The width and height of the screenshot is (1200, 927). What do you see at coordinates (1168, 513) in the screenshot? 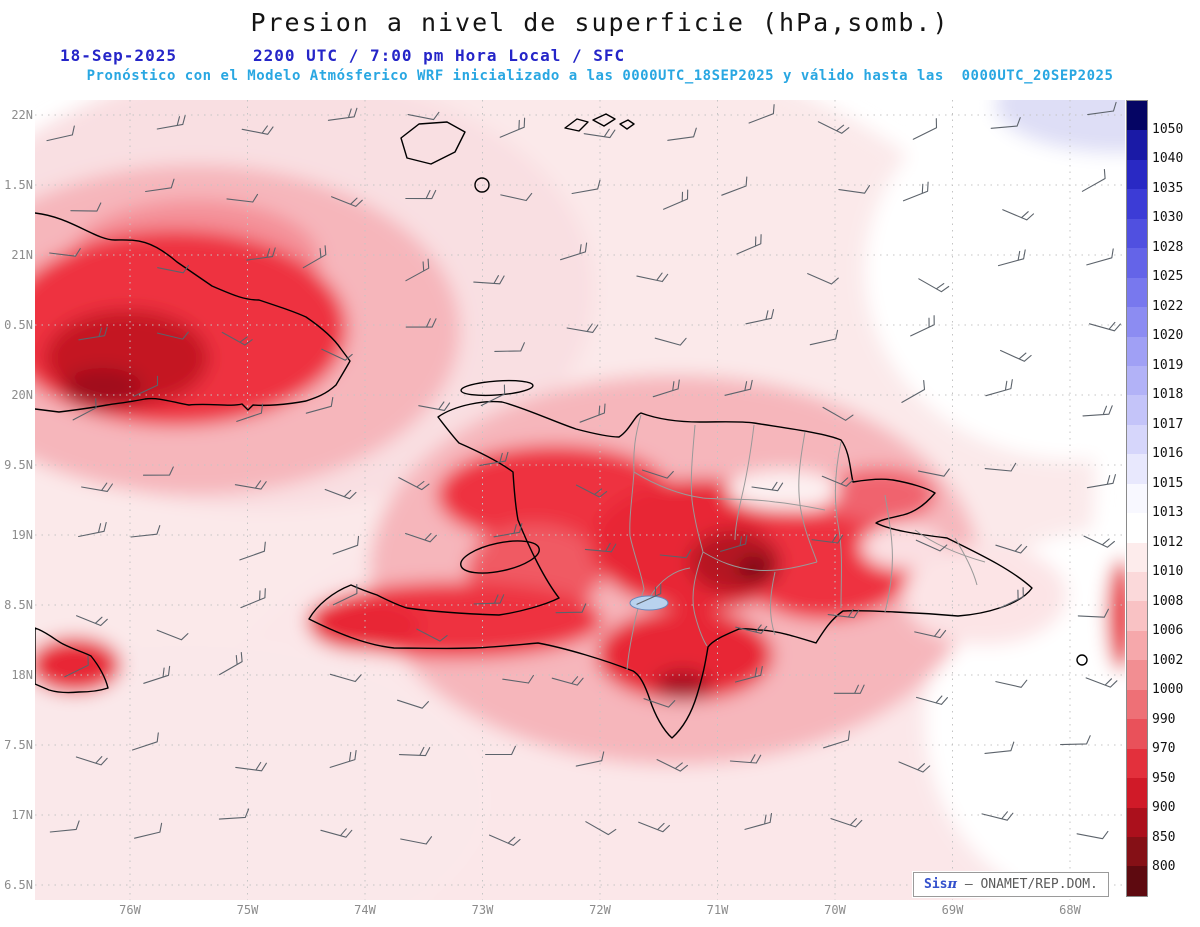
I see `colorbar-label: 1013` at bounding box center [1168, 513].